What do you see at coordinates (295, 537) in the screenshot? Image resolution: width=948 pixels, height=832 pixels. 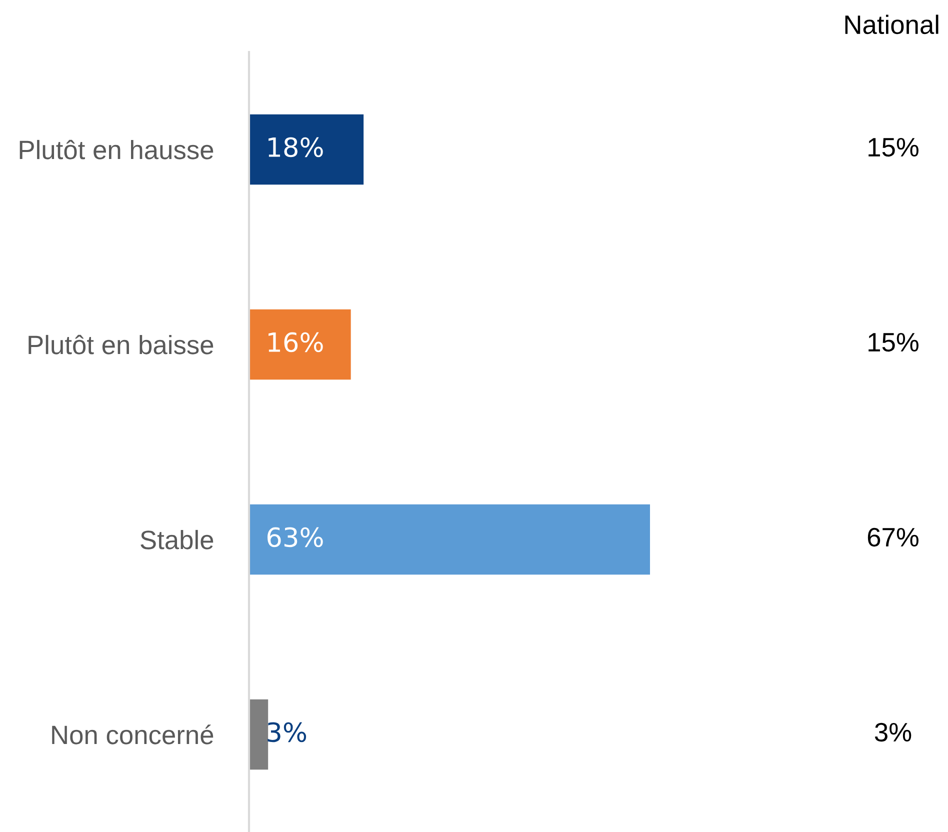 I see `data-label: 63%` at bounding box center [295, 537].